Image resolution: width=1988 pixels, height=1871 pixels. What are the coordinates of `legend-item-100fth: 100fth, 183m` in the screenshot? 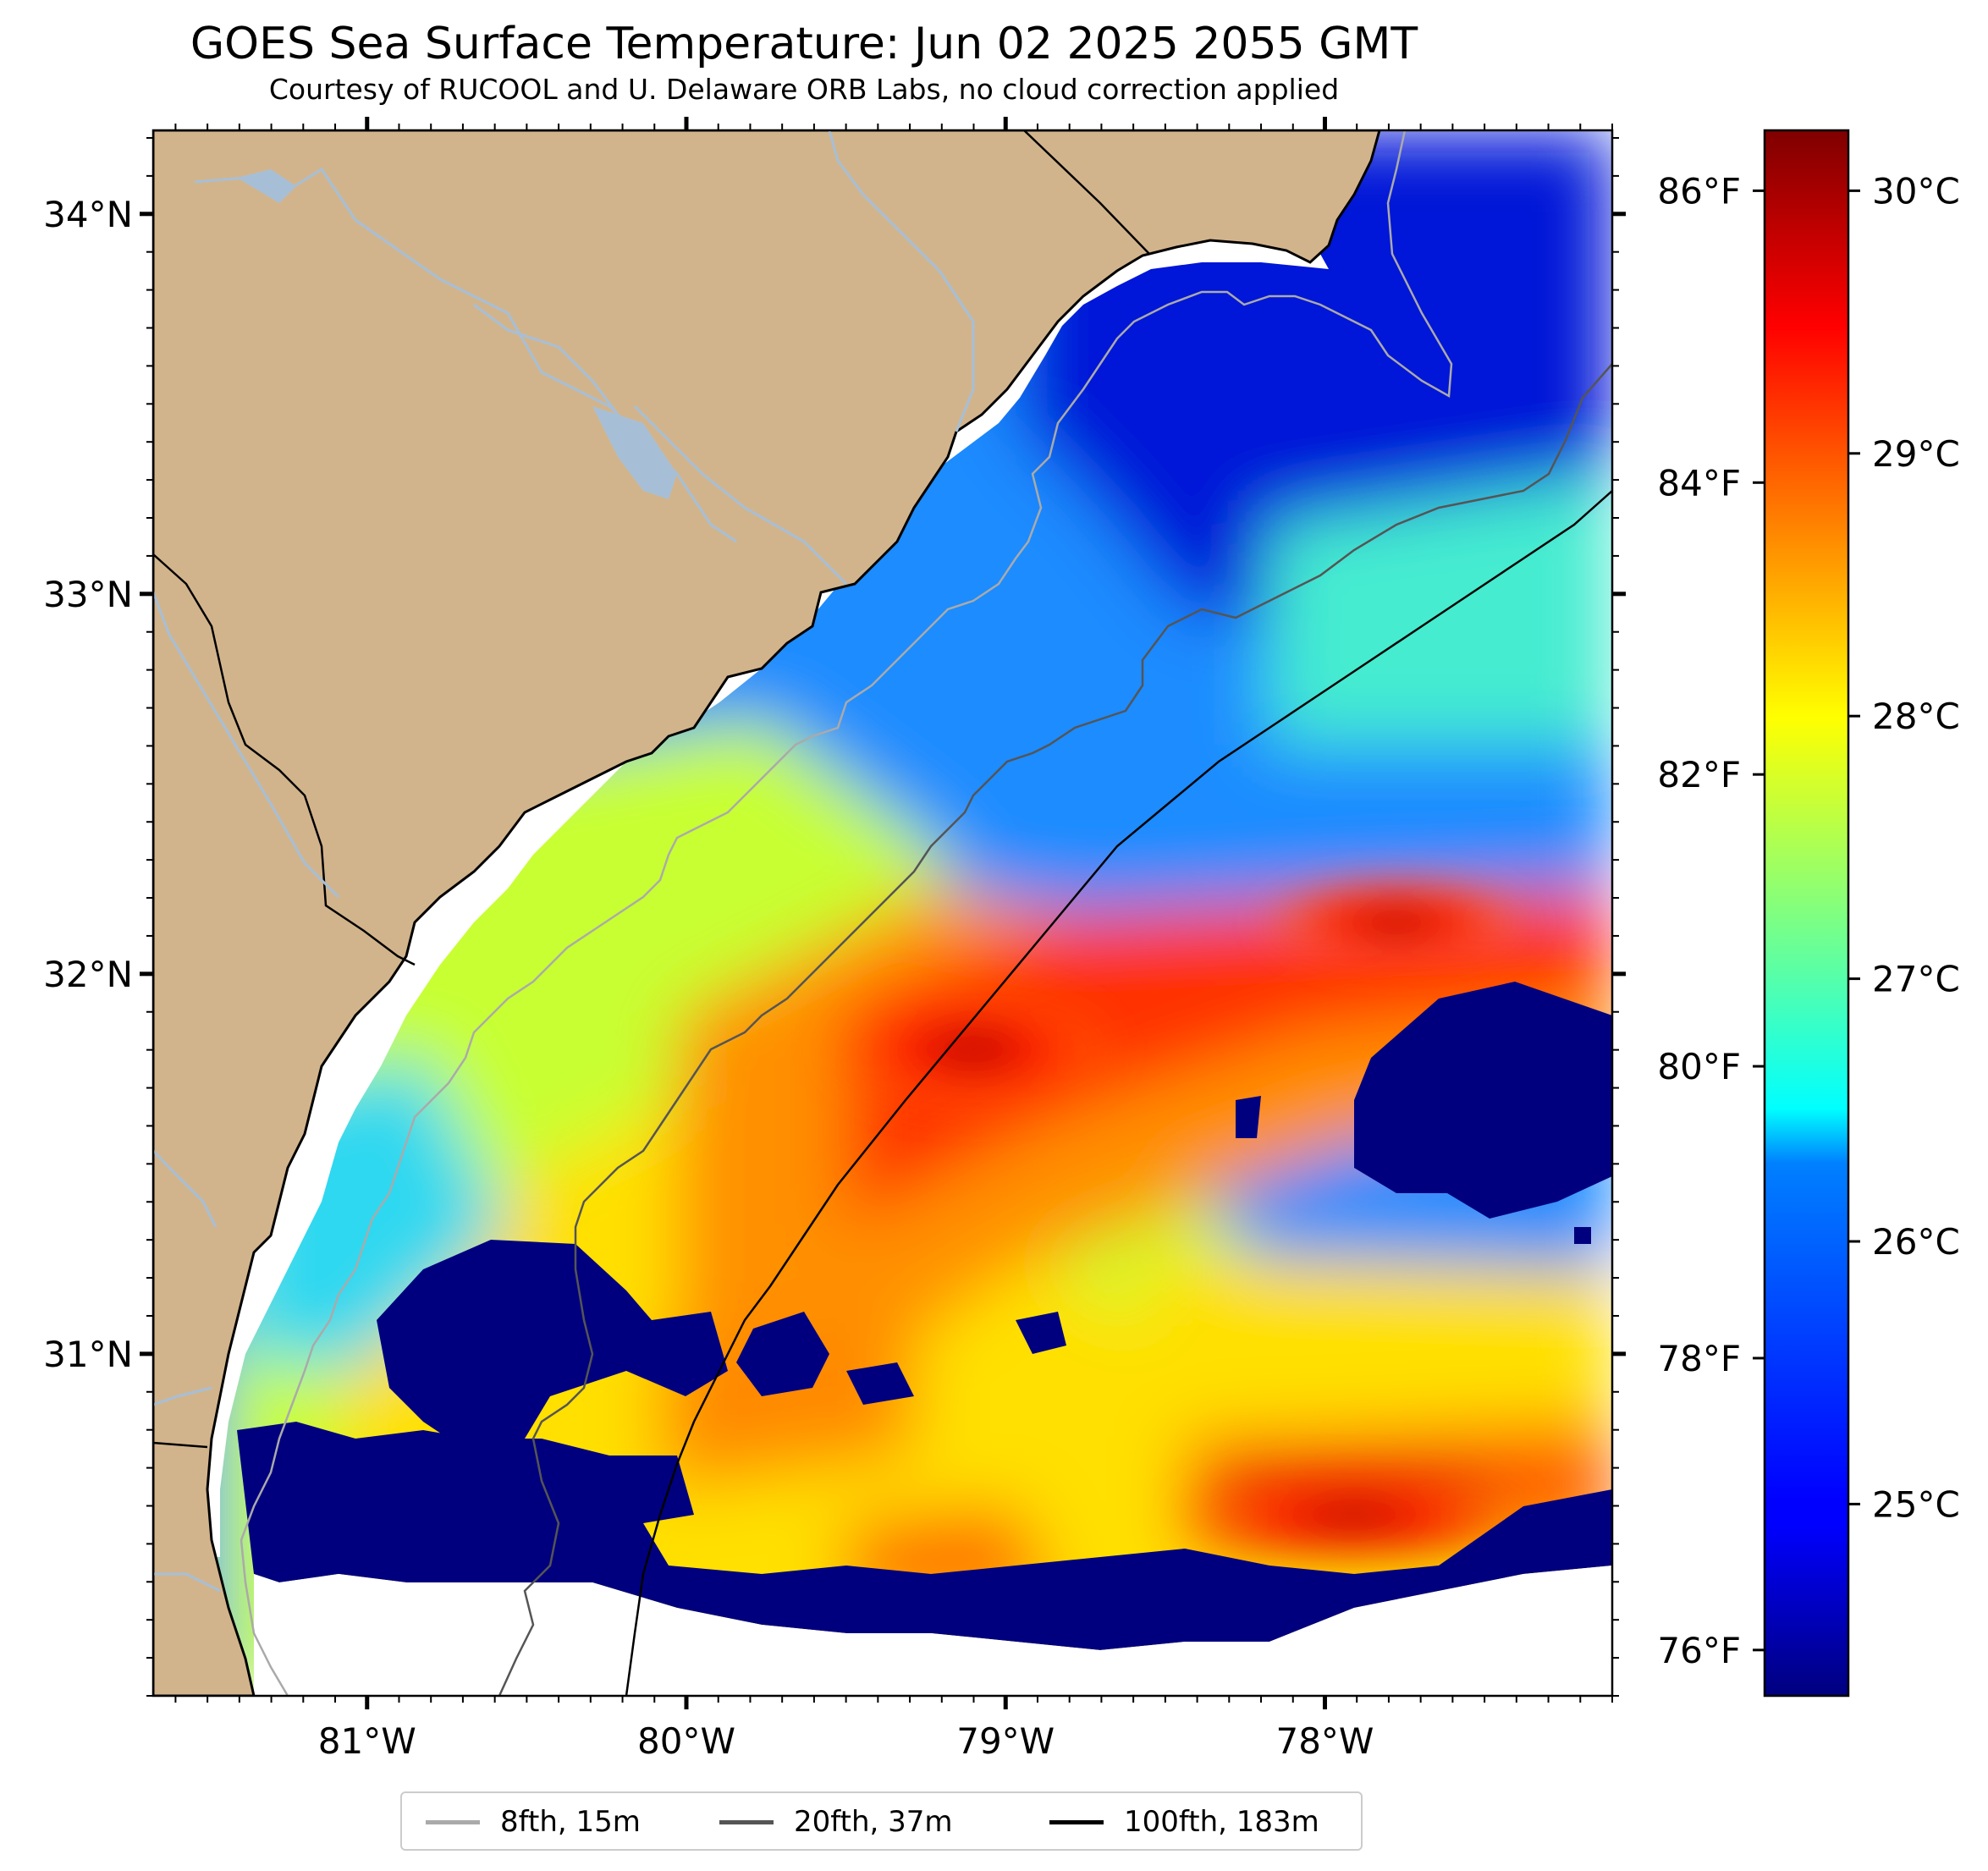 It's located at (1184, 1822).